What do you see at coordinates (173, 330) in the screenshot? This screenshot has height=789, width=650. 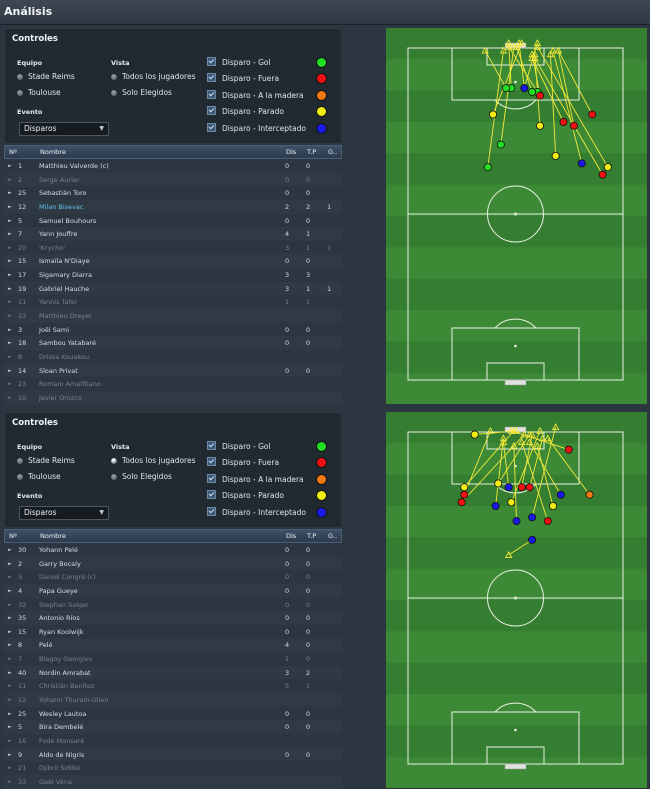 I see `table-row: ► 3 Joël Sami 0 0` at bounding box center [173, 330].